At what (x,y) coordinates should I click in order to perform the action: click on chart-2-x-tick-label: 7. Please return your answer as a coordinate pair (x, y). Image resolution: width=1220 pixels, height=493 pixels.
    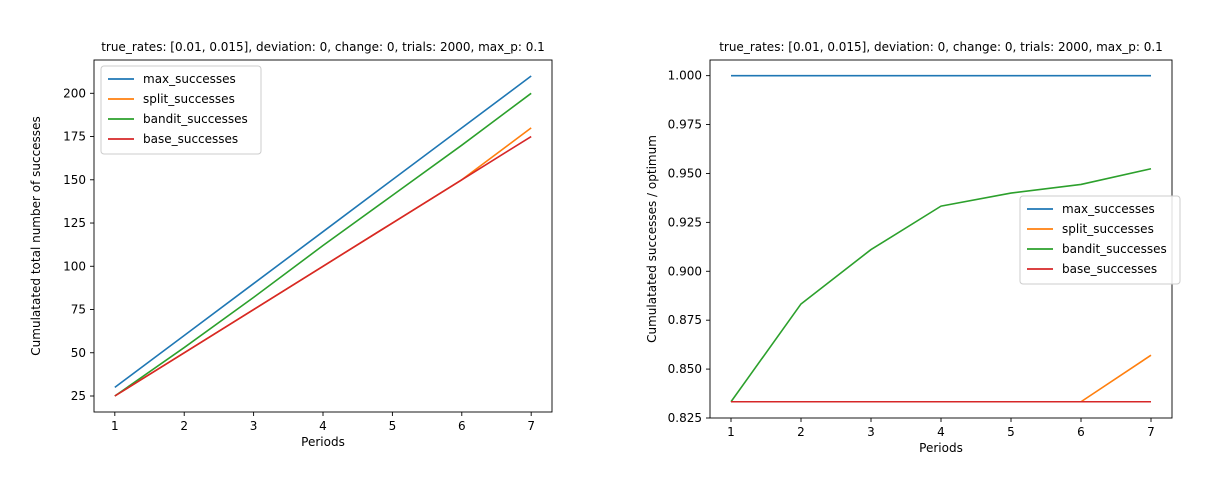
    Looking at the image, I should click on (1151, 432).